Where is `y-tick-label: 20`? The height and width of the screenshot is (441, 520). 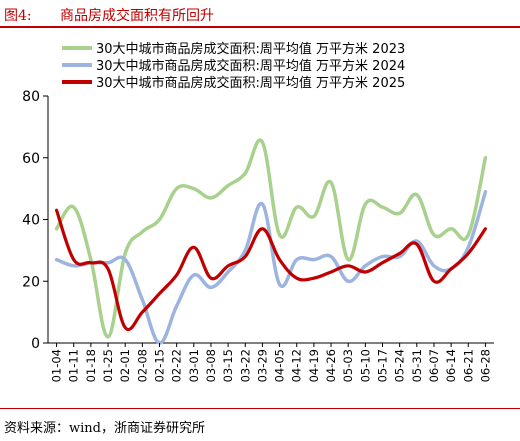
y-tick-label: 20 is located at coordinates (31, 282).